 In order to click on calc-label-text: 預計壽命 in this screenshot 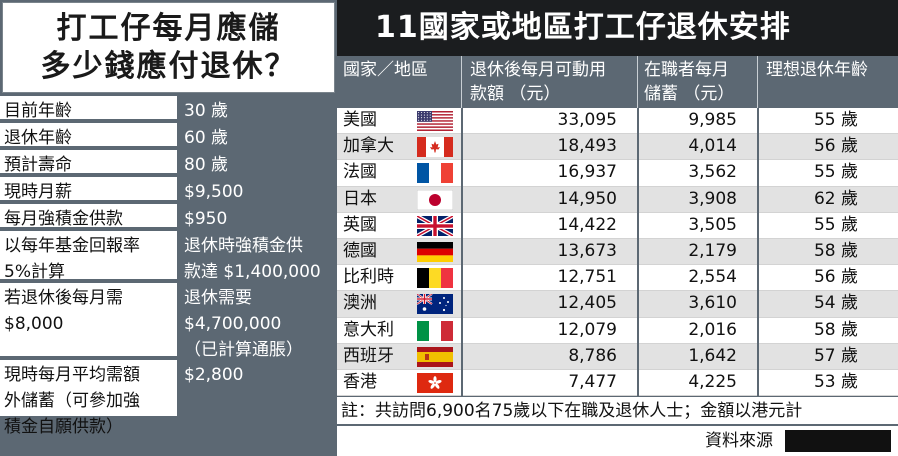, I will do `click(38, 165)`.